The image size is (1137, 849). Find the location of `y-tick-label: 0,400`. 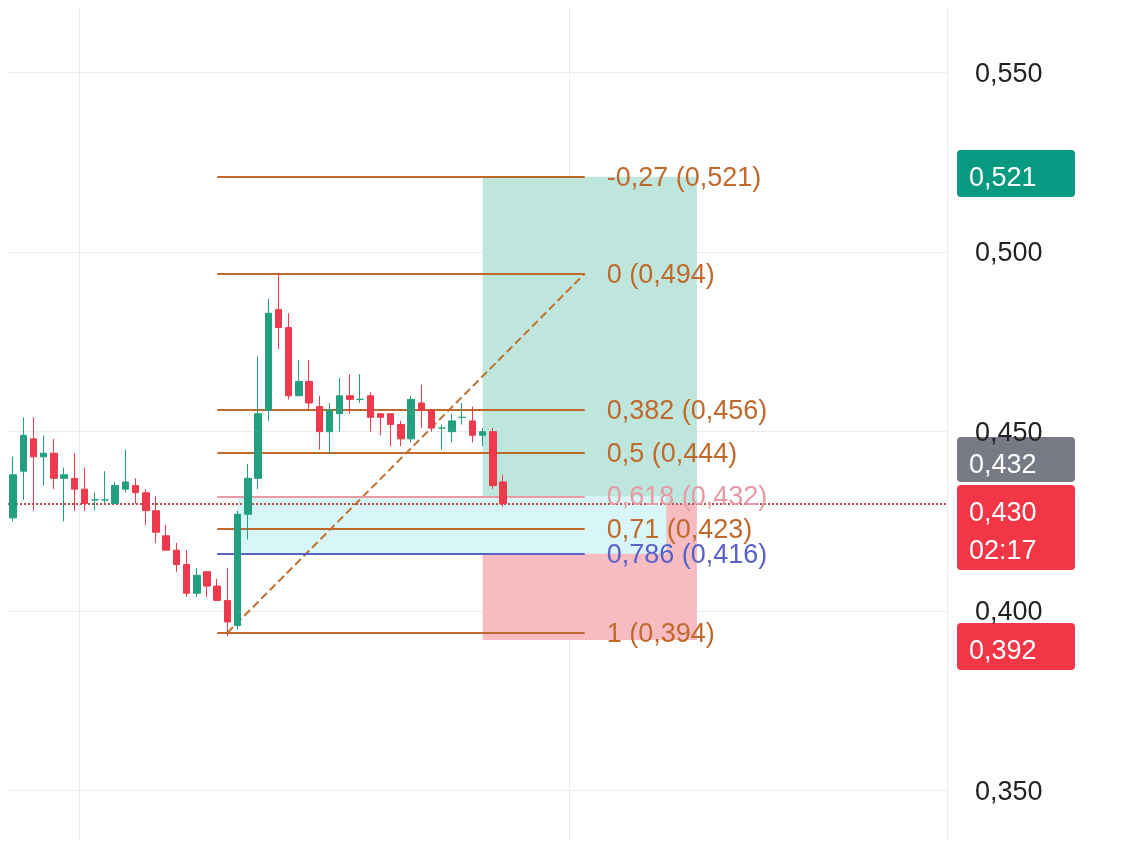

y-tick-label: 0,400 is located at coordinates (1009, 611).